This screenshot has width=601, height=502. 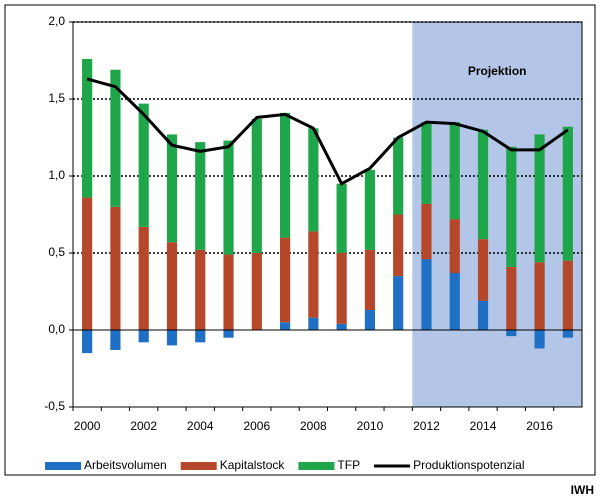 I want to click on y-tick-label: 1,5, so click(x=56, y=98).